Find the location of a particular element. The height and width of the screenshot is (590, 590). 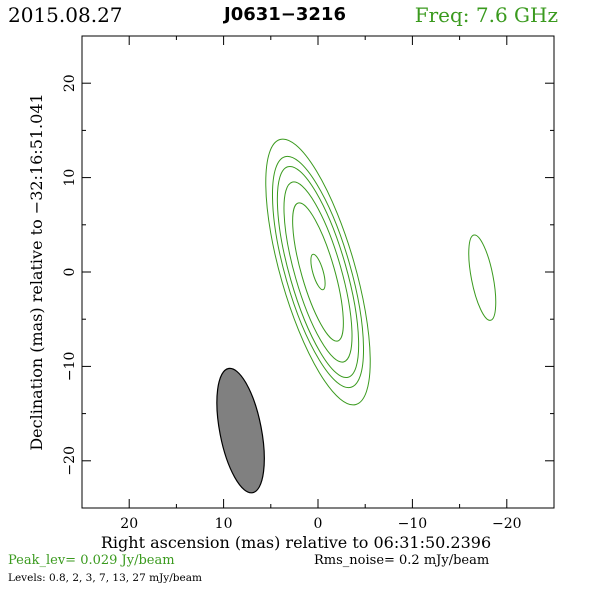

peak-level: Peak_lev= 0.029 Jy/beam is located at coordinates (91, 560).